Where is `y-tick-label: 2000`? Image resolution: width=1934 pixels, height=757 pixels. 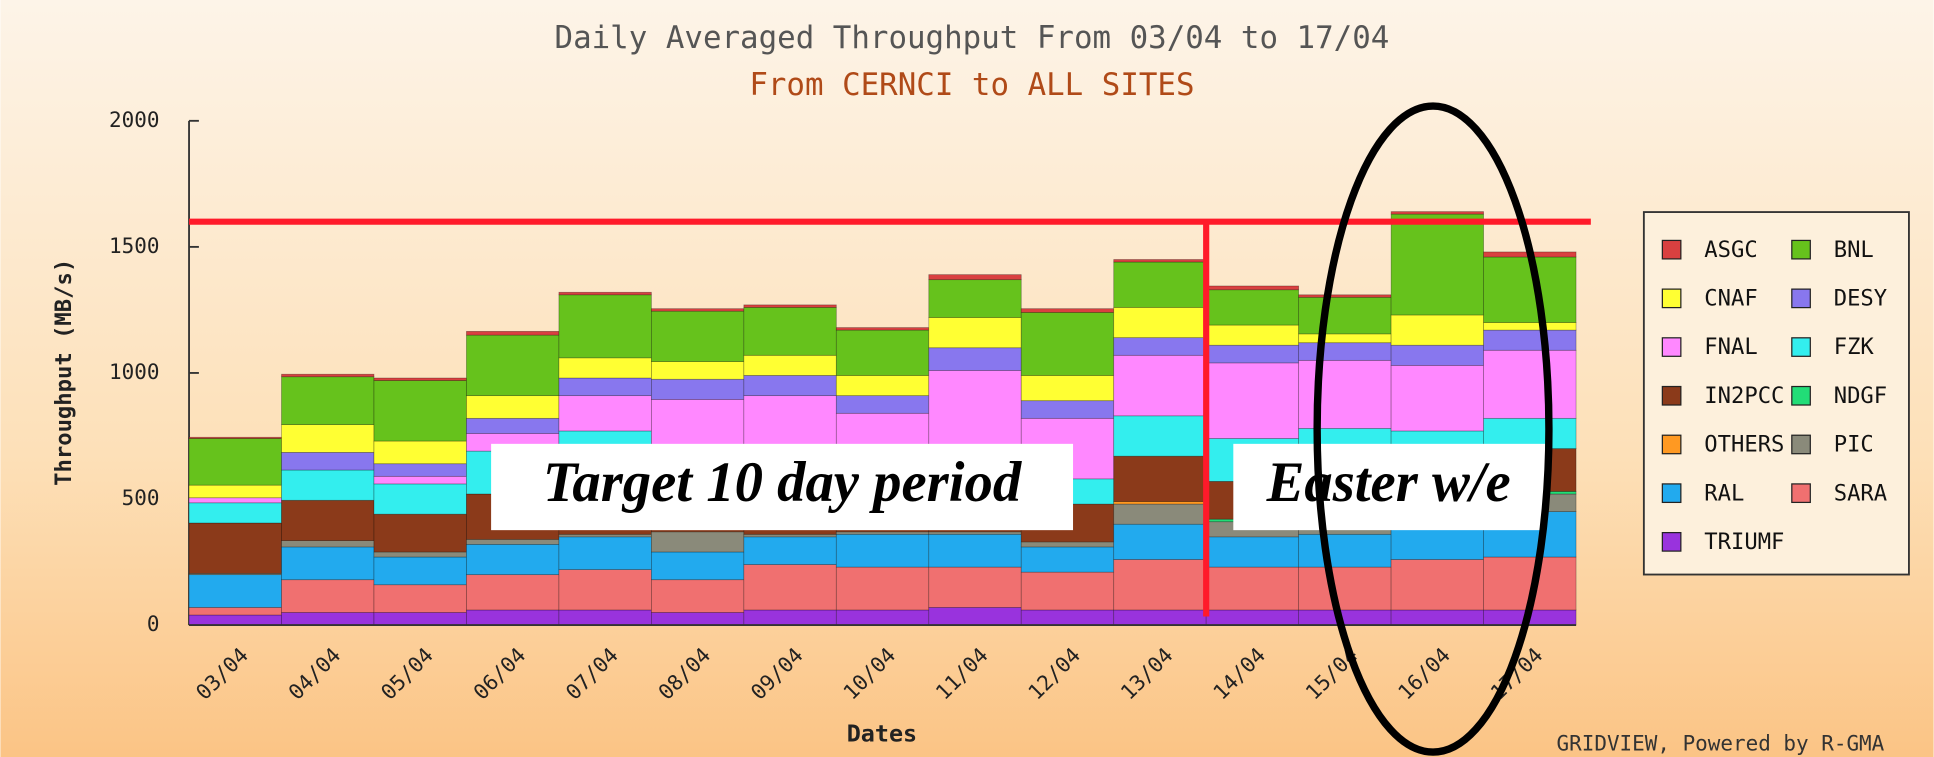
y-tick-label: 2000 is located at coordinates (134, 120).